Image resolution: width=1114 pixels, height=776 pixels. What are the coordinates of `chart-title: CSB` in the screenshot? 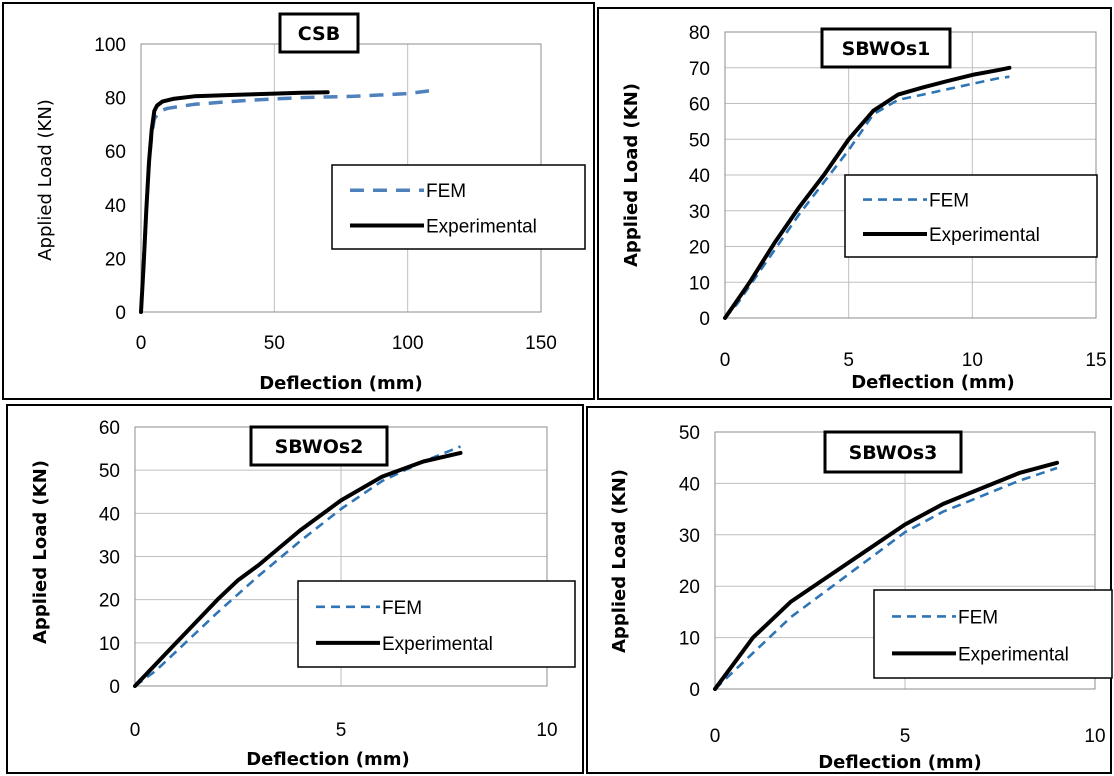 It's located at (319, 34).